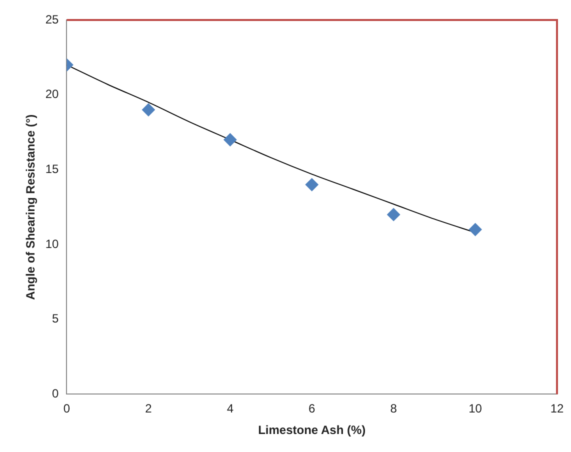 The width and height of the screenshot is (571, 452). I want to click on y-tick-label: 15, so click(52, 169).